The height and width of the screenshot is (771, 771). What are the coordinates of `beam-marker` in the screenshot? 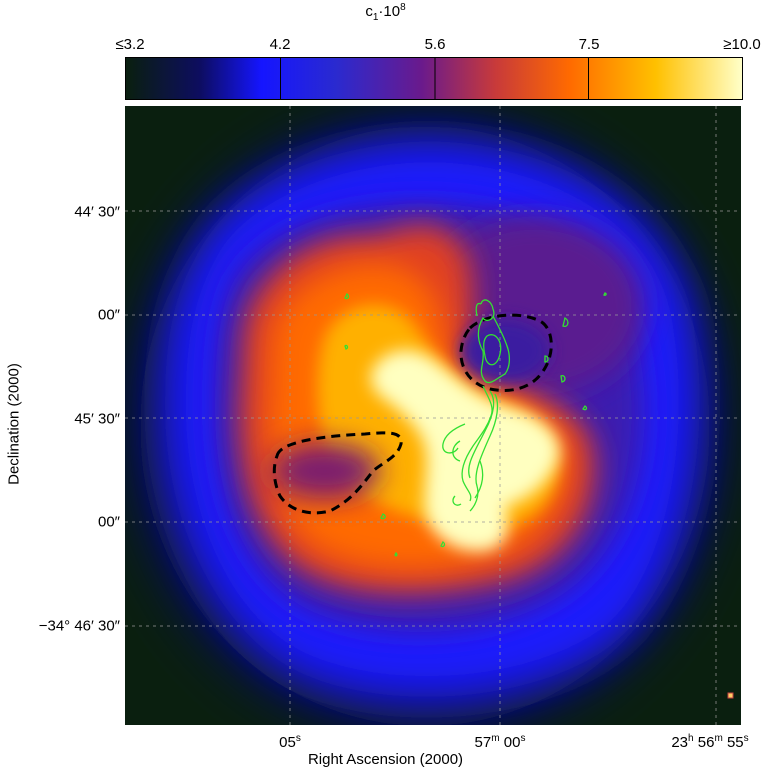 It's located at (730, 695).